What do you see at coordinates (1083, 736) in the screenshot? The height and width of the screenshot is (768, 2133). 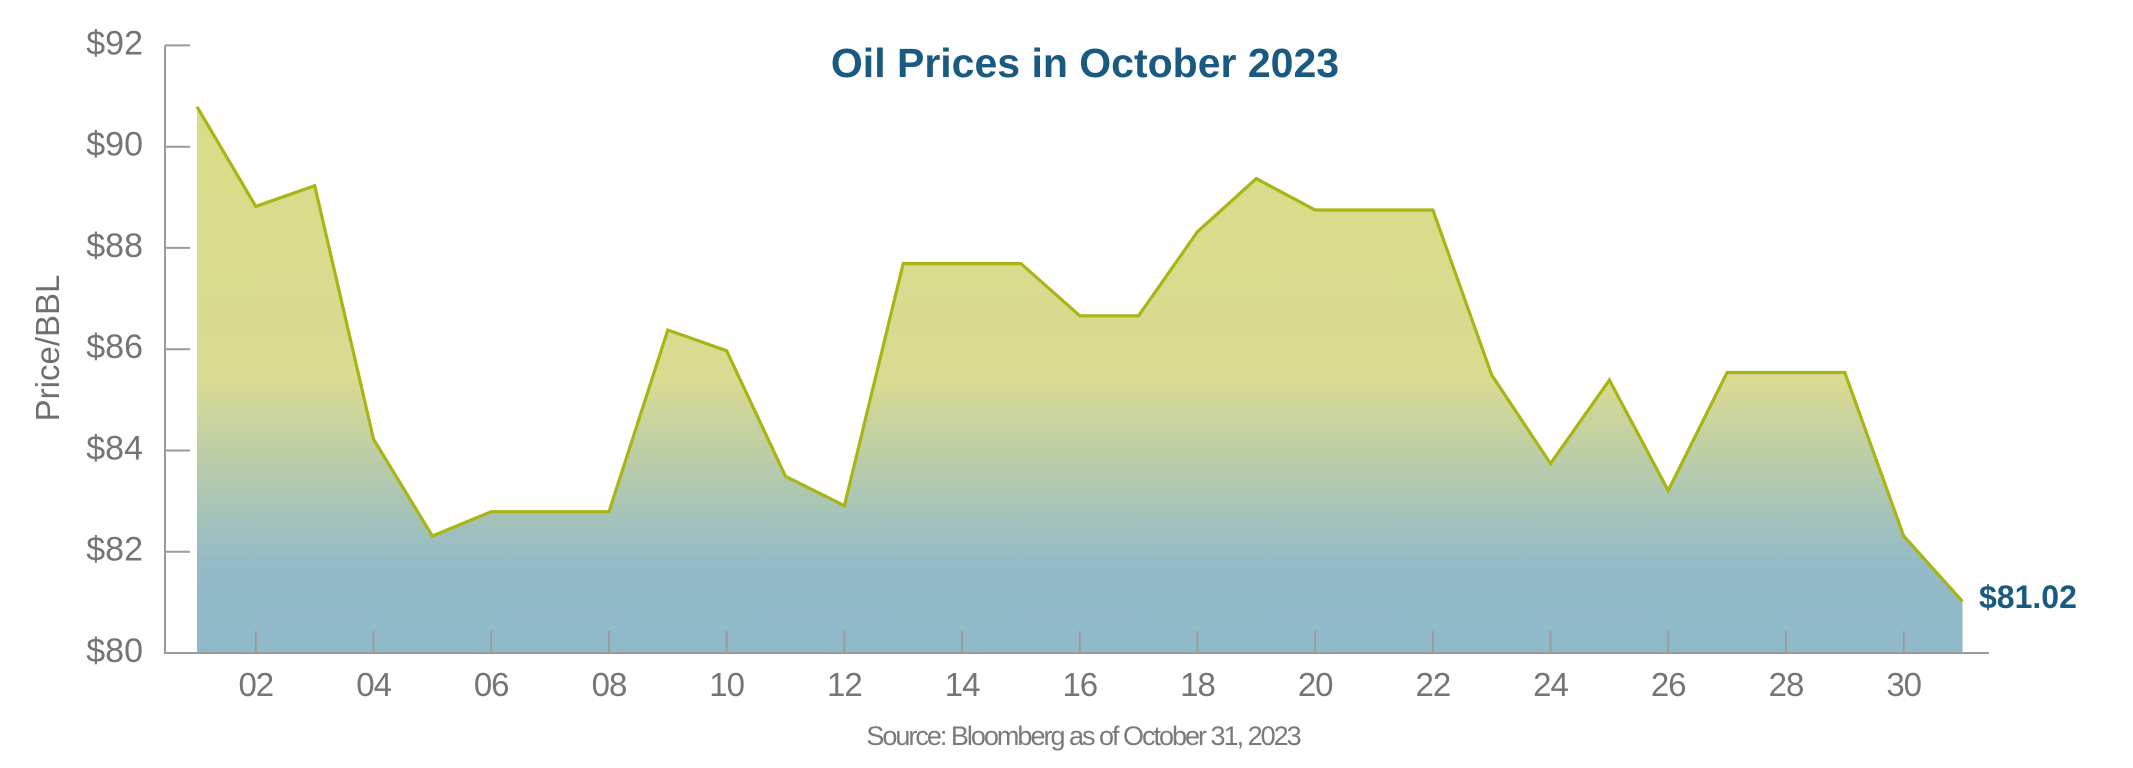 I see `svg-text:Source: Bloomberg as of Octobe: Source: Bloomberg as of October 31, 2023` at bounding box center [1083, 736].